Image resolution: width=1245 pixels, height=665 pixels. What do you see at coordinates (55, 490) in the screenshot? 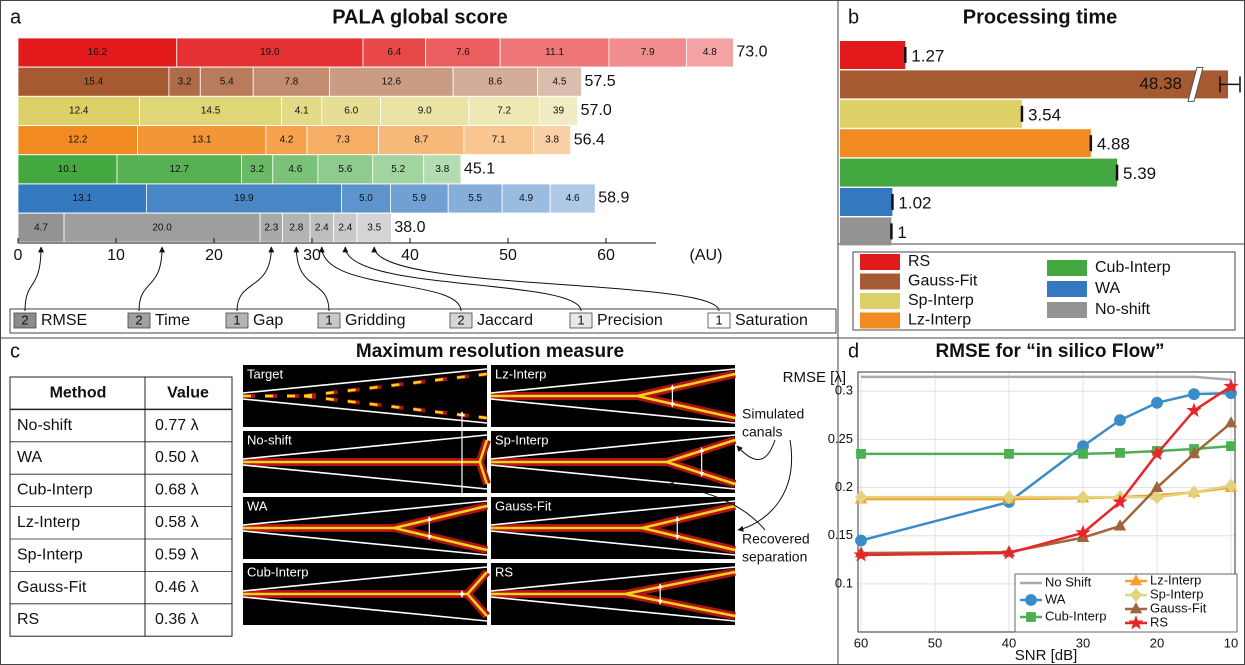
I see `table-cell: Cub-Interp` at bounding box center [55, 490].